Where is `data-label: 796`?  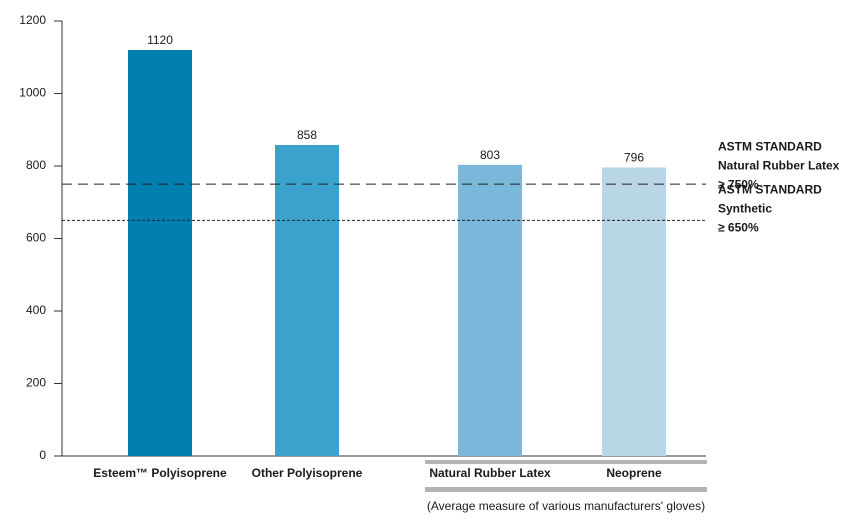 data-label: 796 is located at coordinates (634, 158).